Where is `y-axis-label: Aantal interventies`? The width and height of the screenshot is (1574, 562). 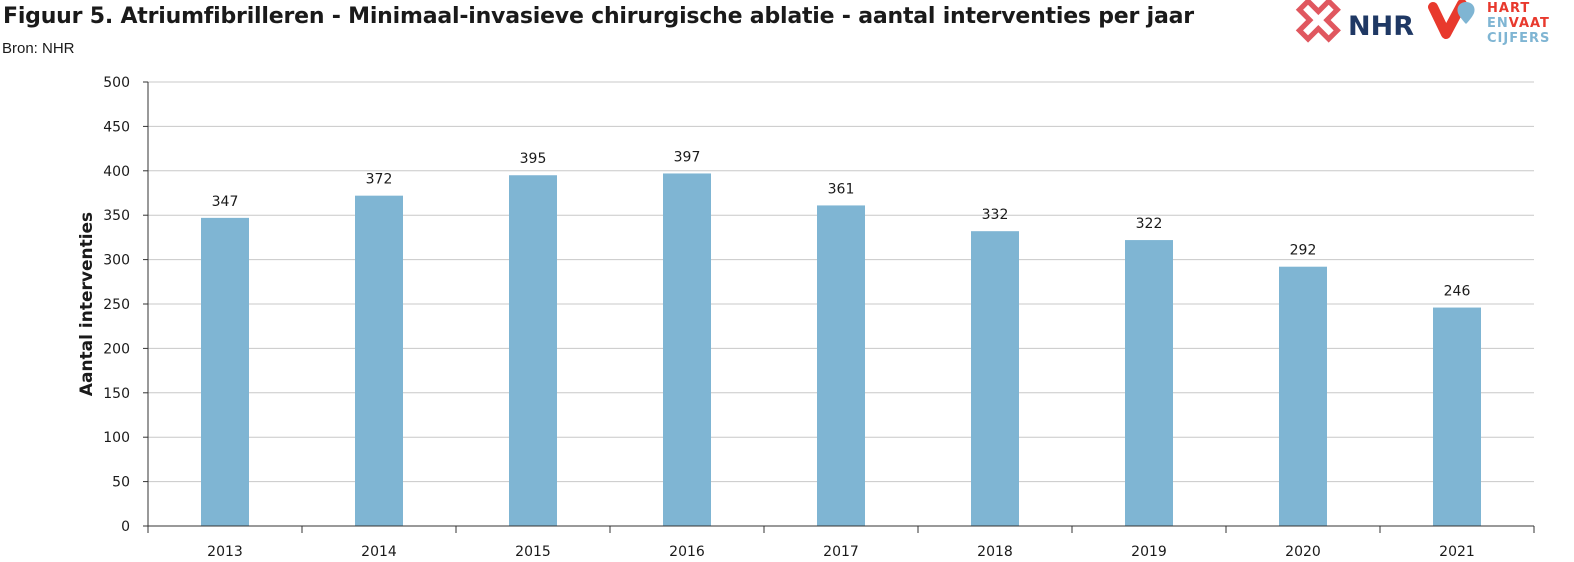
y-axis-label: Aantal interventies is located at coordinates (87, 304).